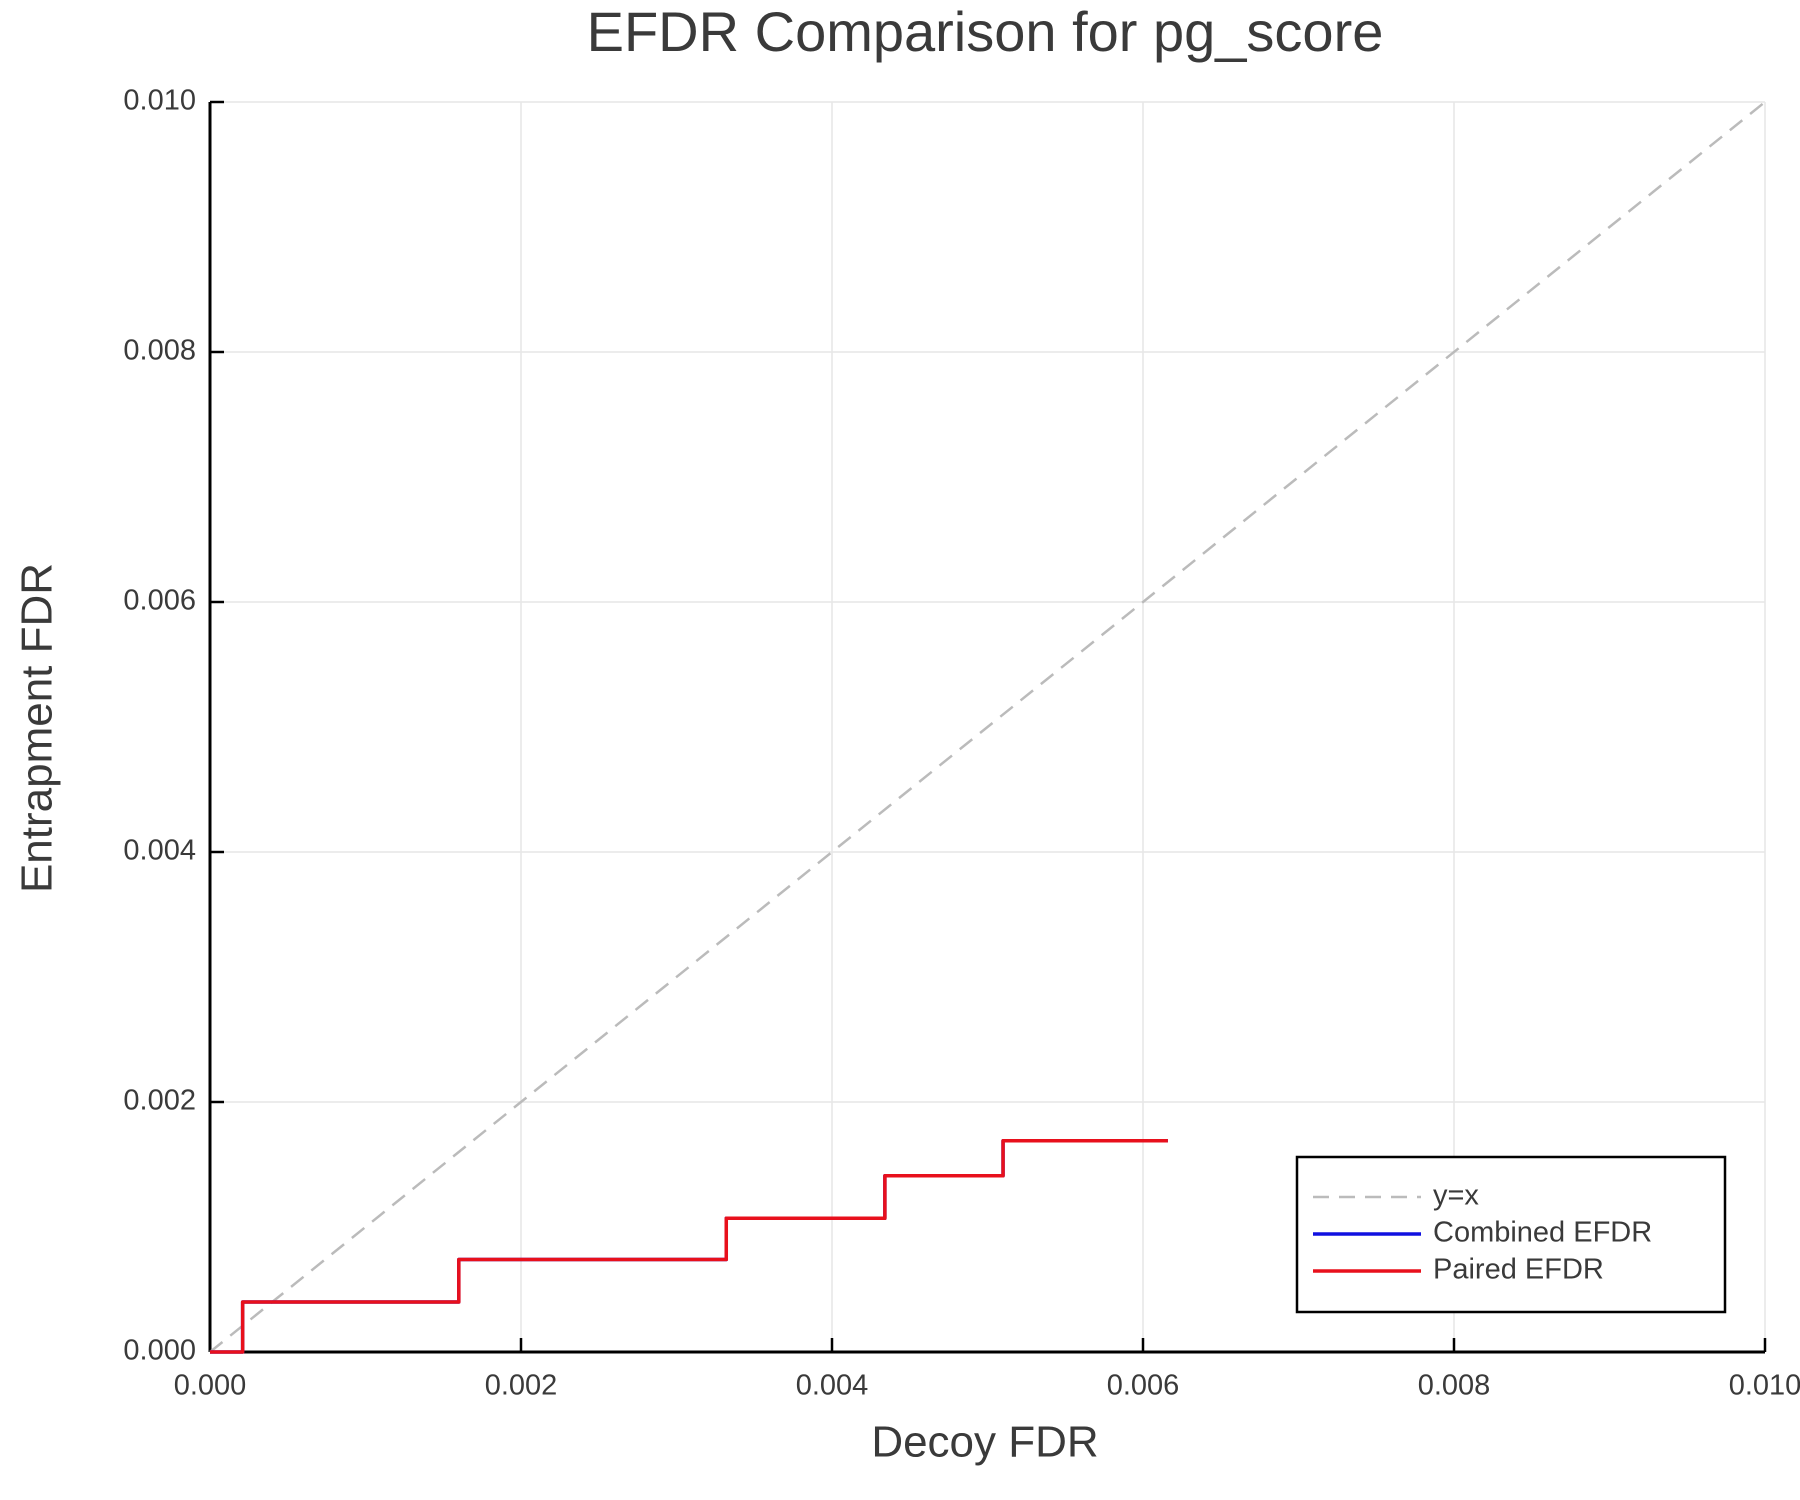 Image resolution: width=1800 pixels, height=1500 pixels. What do you see at coordinates (159, 851) in the screenshot?
I see `y-tick-label: 0.004` at bounding box center [159, 851].